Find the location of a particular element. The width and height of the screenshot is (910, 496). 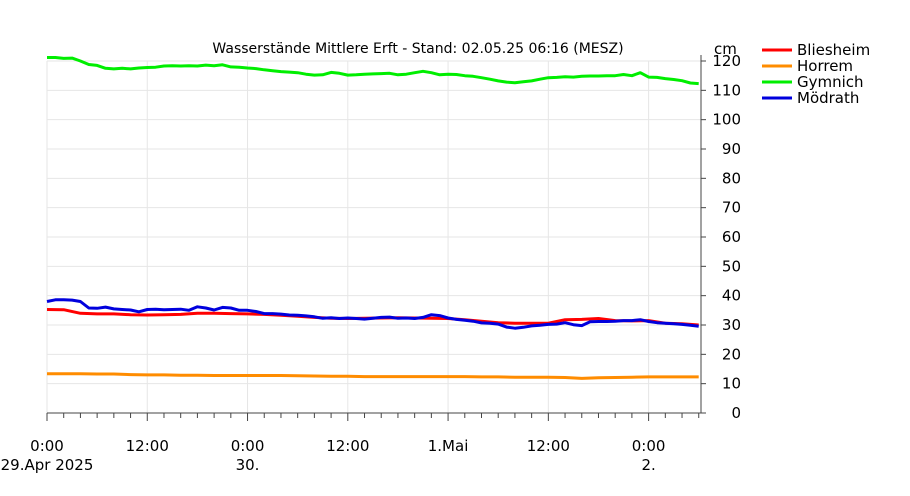

y-tick-label: 50 is located at coordinates (731, 266).